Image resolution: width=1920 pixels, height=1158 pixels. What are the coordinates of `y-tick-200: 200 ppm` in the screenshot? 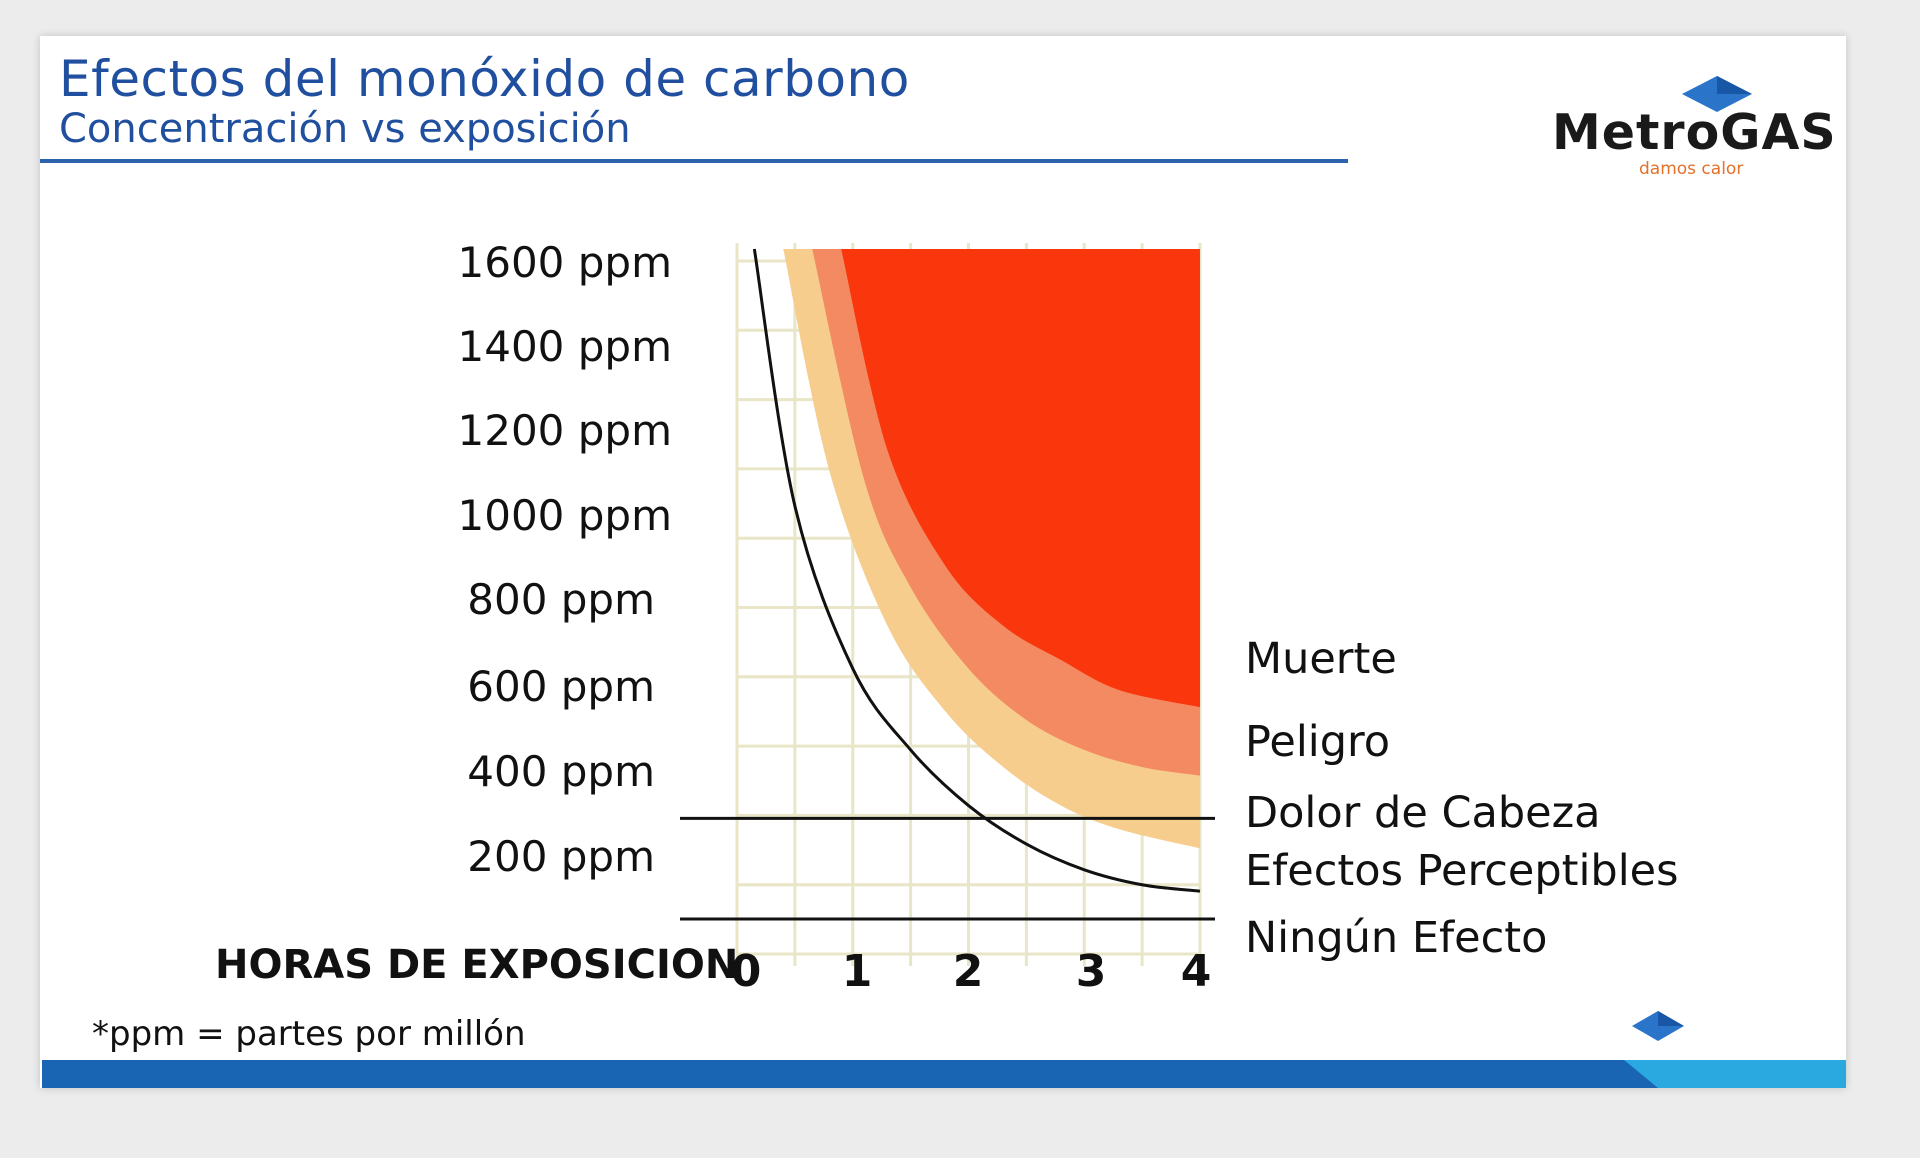 It's located at (561, 856).